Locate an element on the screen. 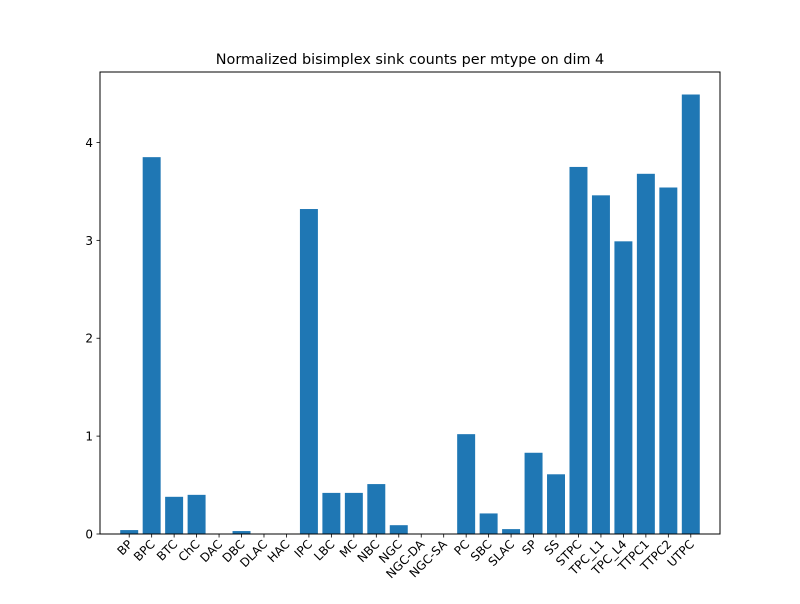 The width and height of the screenshot is (800, 604). bar-TPC_L1 is located at coordinates (600, 364).